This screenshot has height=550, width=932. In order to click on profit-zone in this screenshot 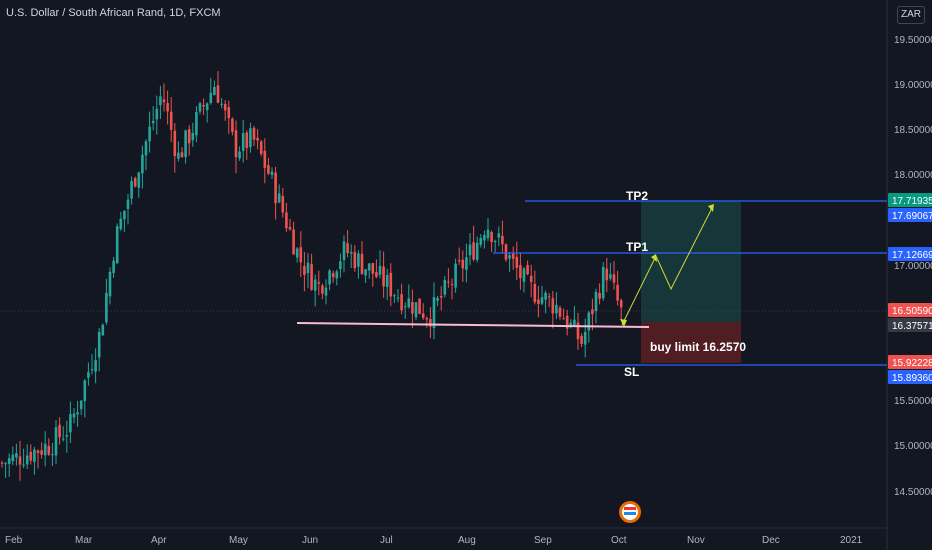, I will do `click(691, 261)`.